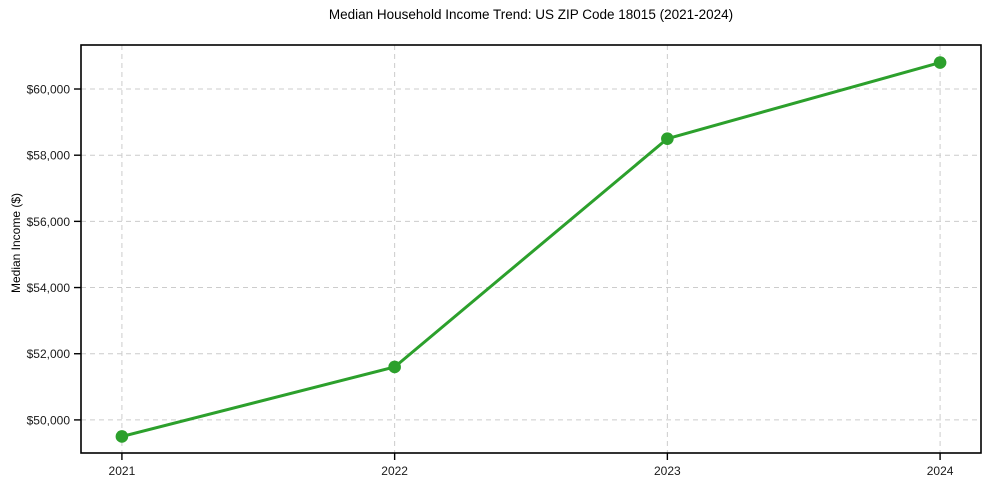 Image resolution: width=989 pixels, height=490 pixels. Describe the element at coordinates (49, 156) in the screenshot. I see `y-tick-label: $58,000` at that location.